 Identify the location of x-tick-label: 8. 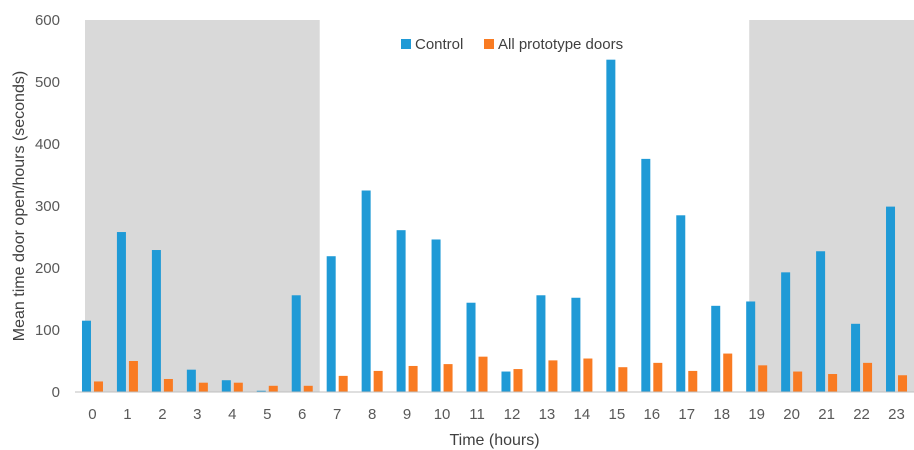
(372, 414).